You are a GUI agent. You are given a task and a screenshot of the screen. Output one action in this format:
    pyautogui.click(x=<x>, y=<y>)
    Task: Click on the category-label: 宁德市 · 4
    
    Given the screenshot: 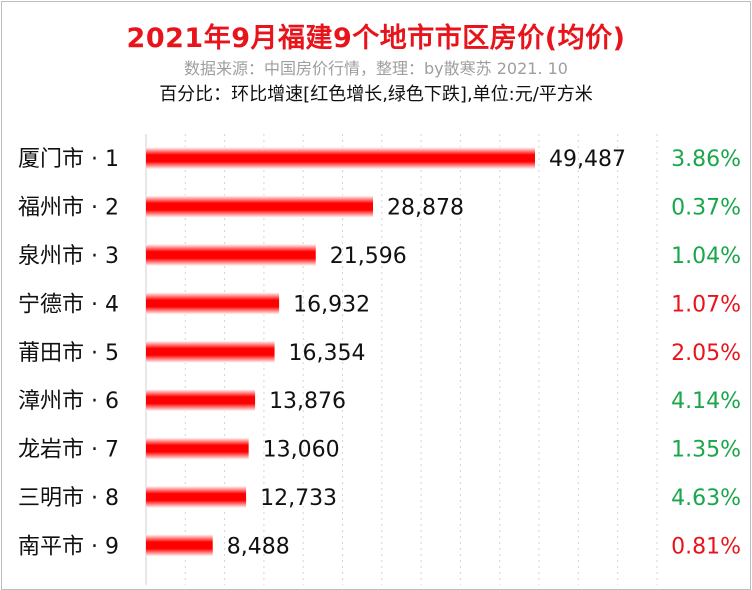 What is the action you would take?
    pyautogui.click(x=68, y=304)
    